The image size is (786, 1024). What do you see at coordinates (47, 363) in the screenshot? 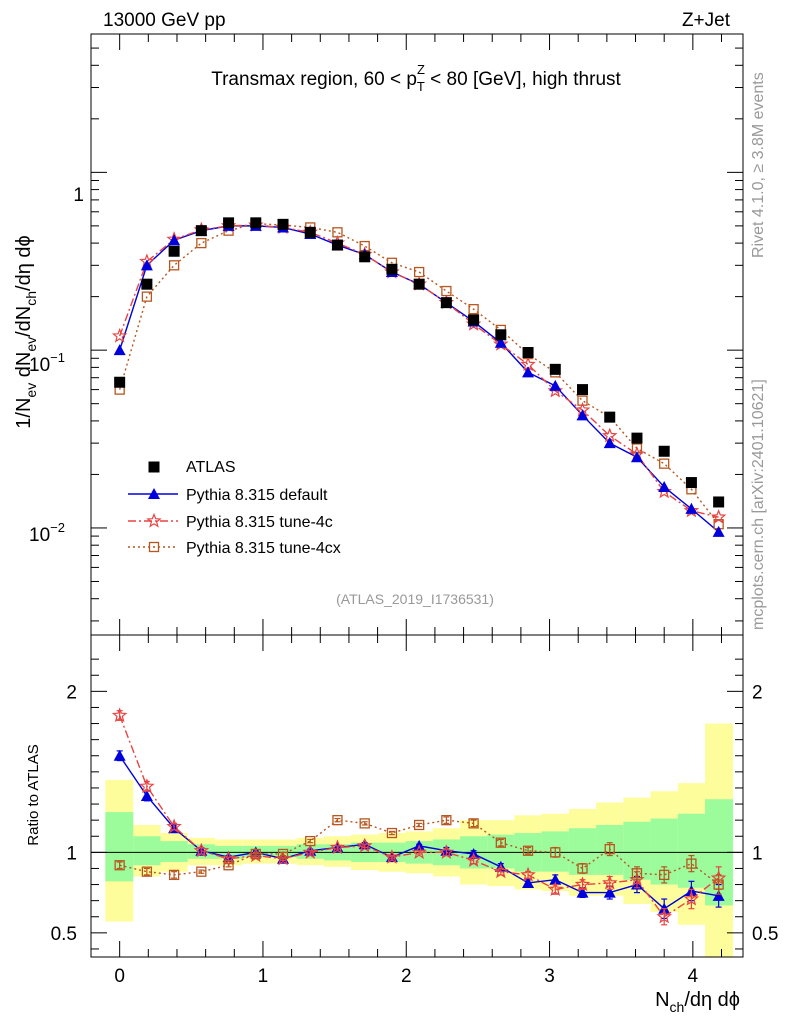
I see `main-ytick-label-0-1: 10⁻¹` at bounding box center [47, 363].